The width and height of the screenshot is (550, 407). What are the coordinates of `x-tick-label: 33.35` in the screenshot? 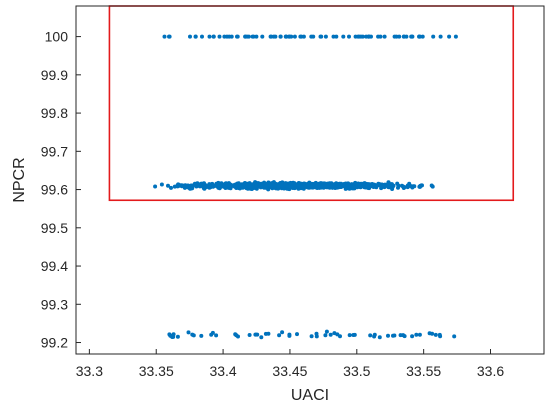 It's located at (156, 371).